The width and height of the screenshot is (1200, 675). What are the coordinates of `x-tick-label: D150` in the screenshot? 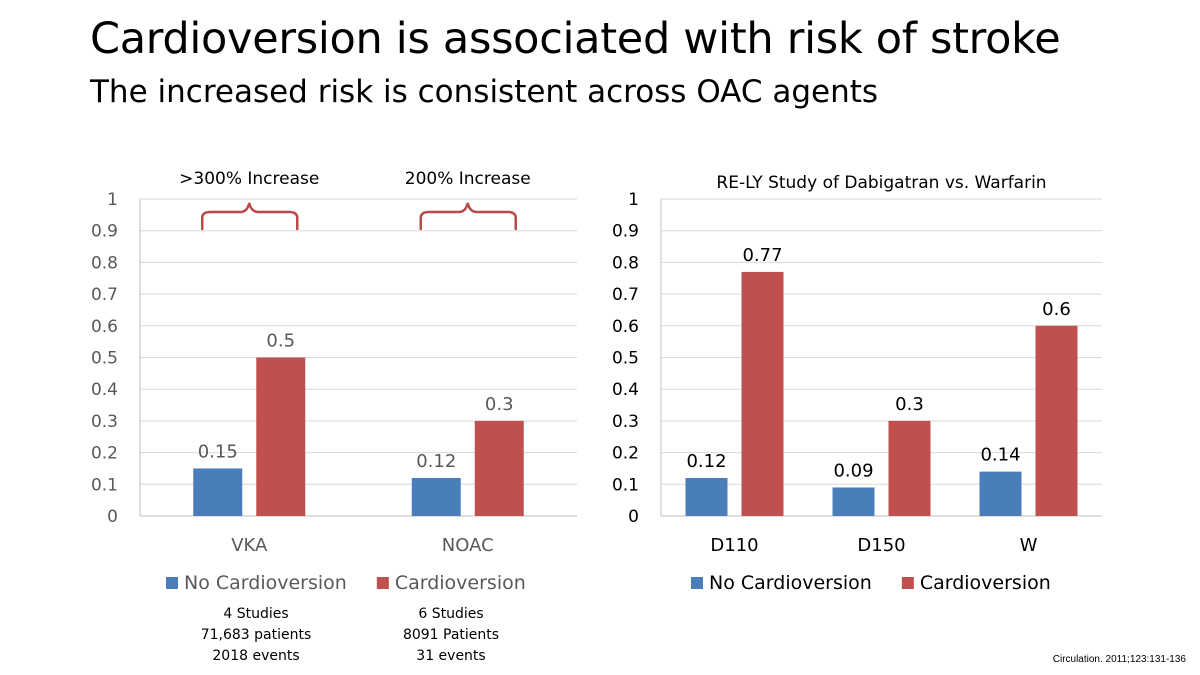 It's located at (881, 545).